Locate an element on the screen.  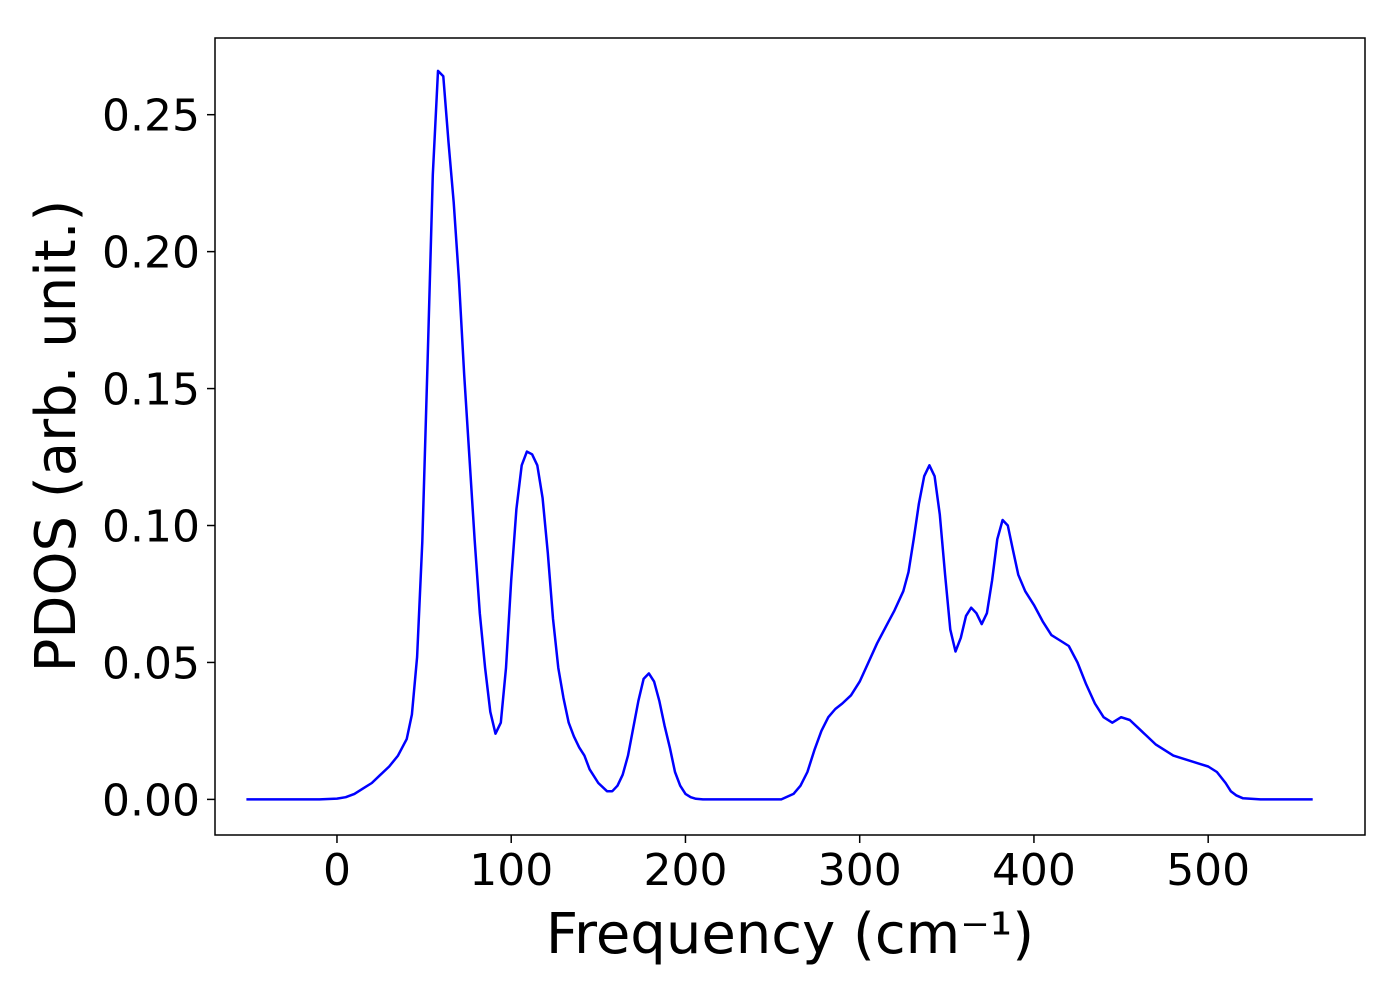
x-tick-label: 200 is located at coordinates (685, 870).